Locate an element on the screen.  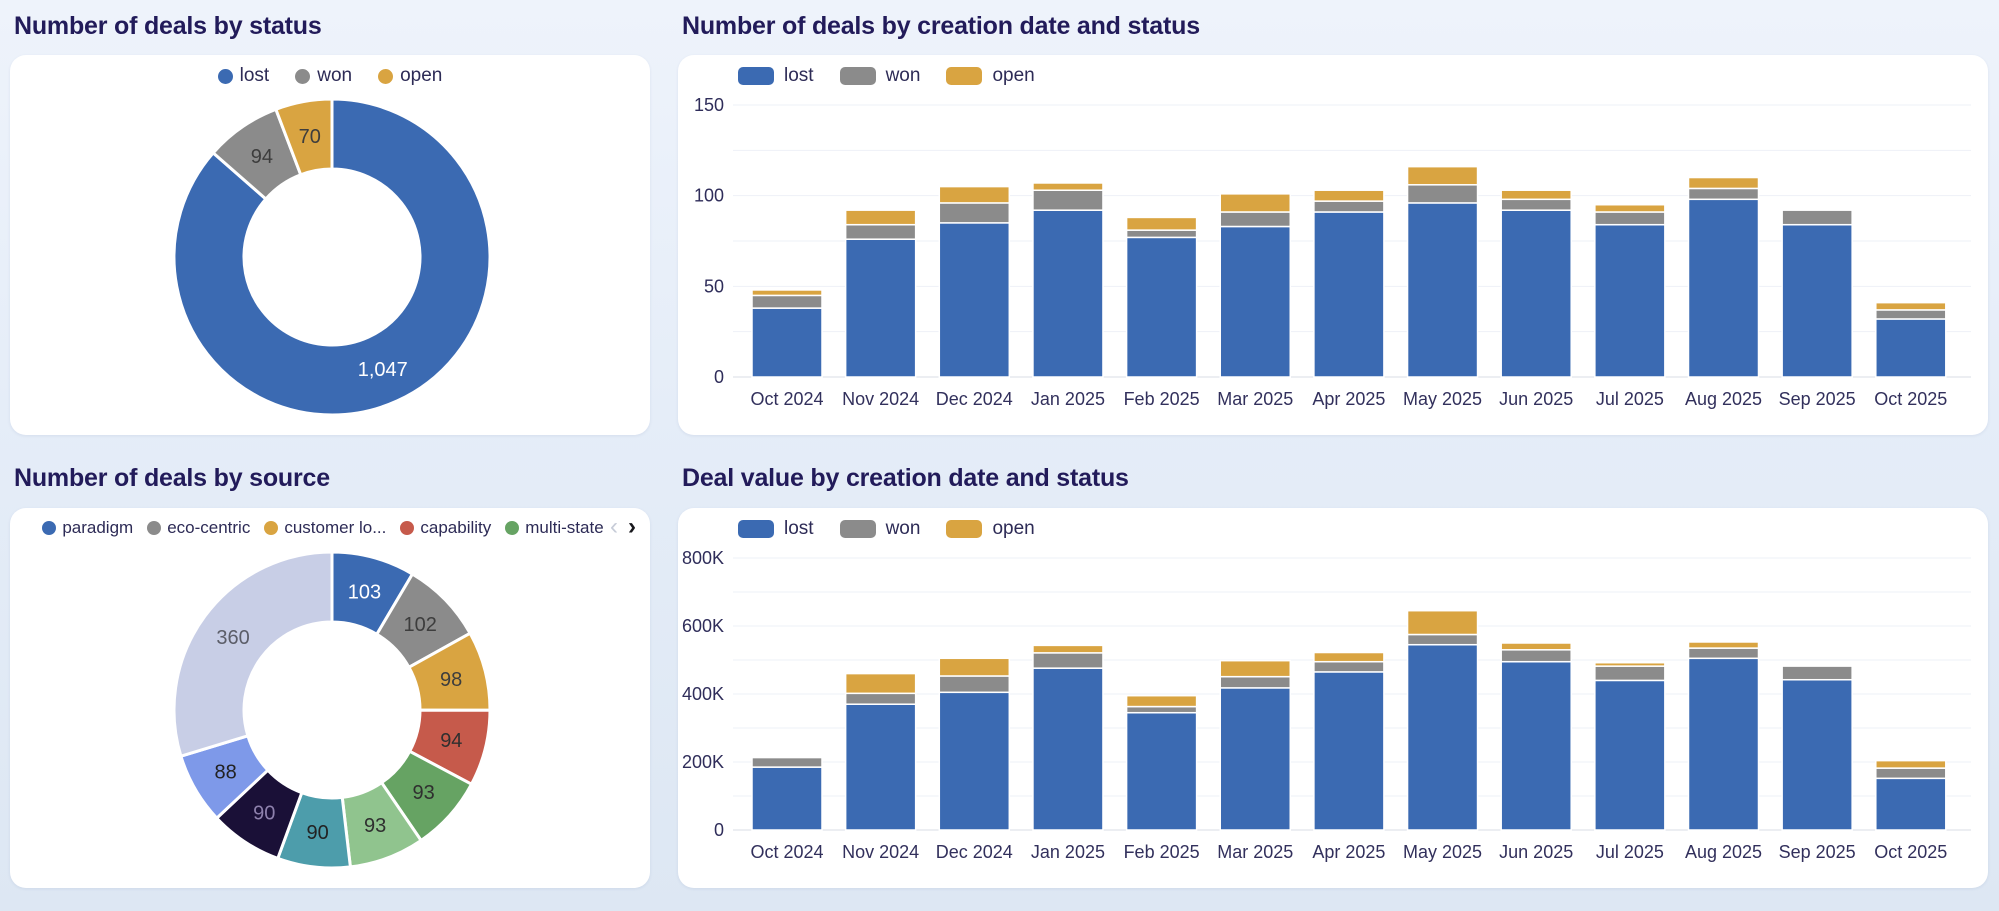
donut-chart-deals-by-source: 103 102 98 94 93 93 90 90 88 360 is located at coordinates (330, 698).